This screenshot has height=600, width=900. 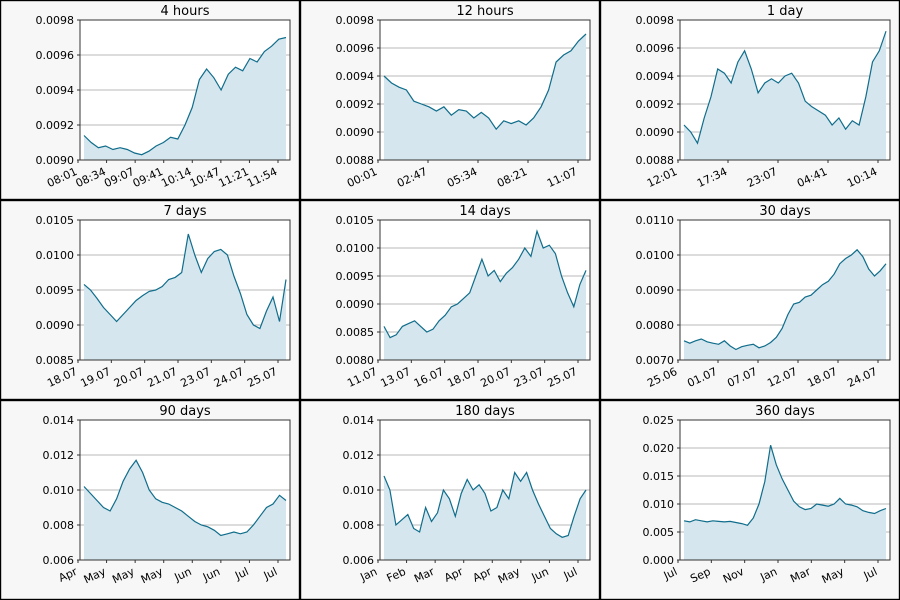 What do you see at coordinates (184, 211) in the screenshot?
I see `chart-title: 7 days` at bounding box center [184, 211].